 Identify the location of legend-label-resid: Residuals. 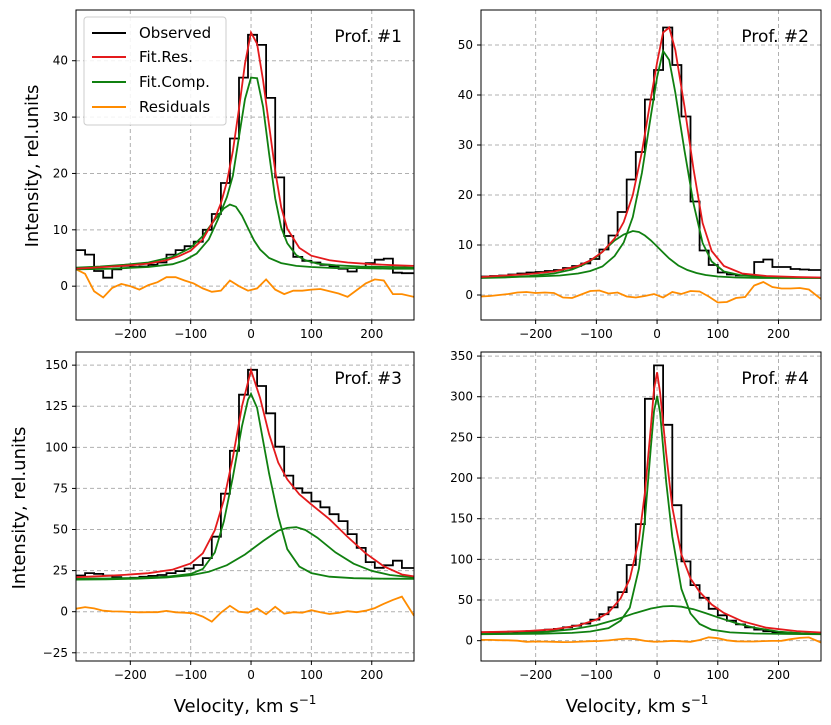
(174, 107).